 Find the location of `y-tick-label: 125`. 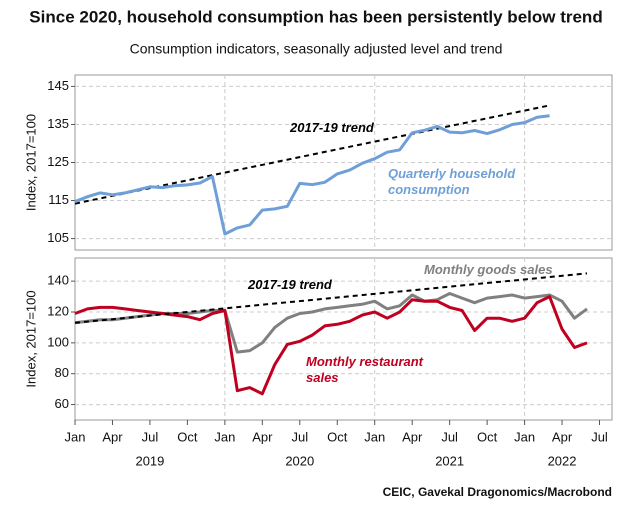

y-tick-label: 125 is located at coordinates (58, 161).